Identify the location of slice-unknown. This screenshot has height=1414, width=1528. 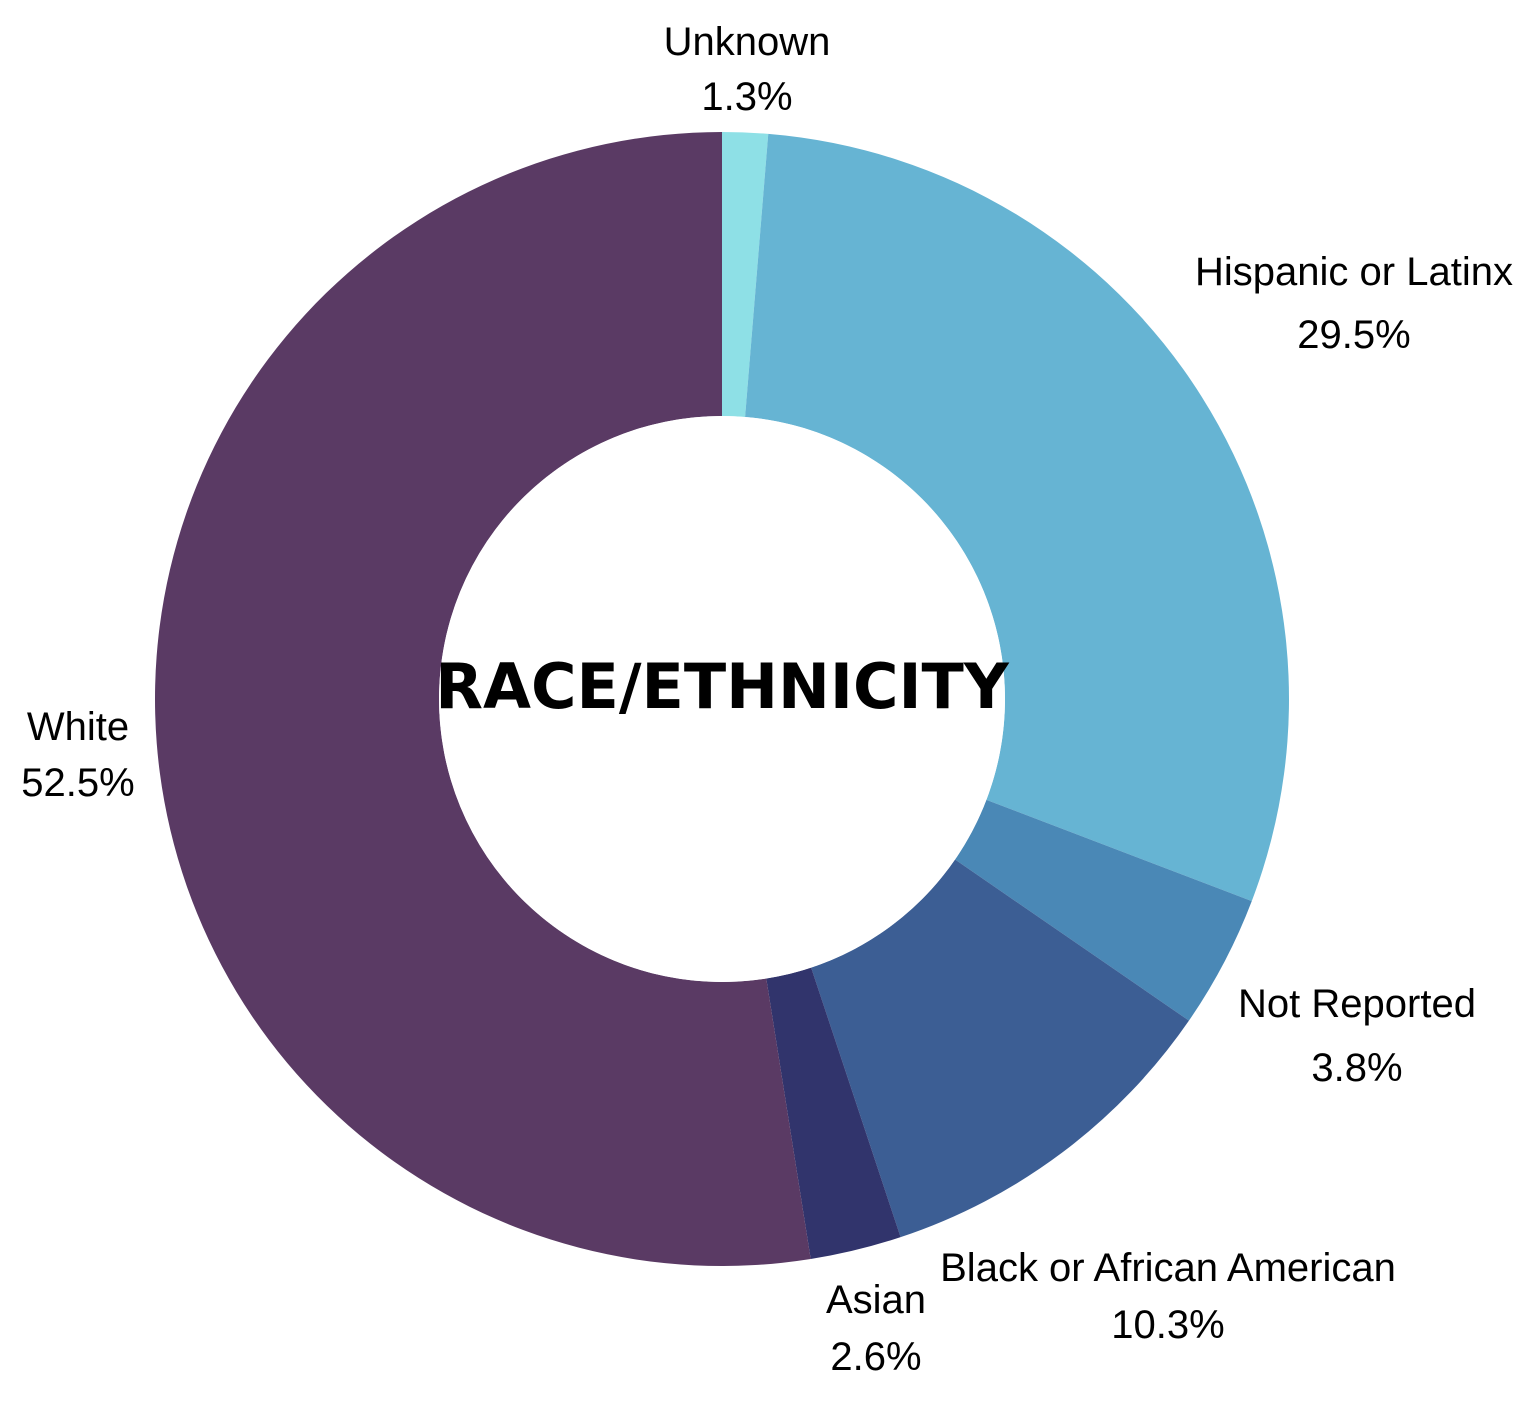
(745, 274).